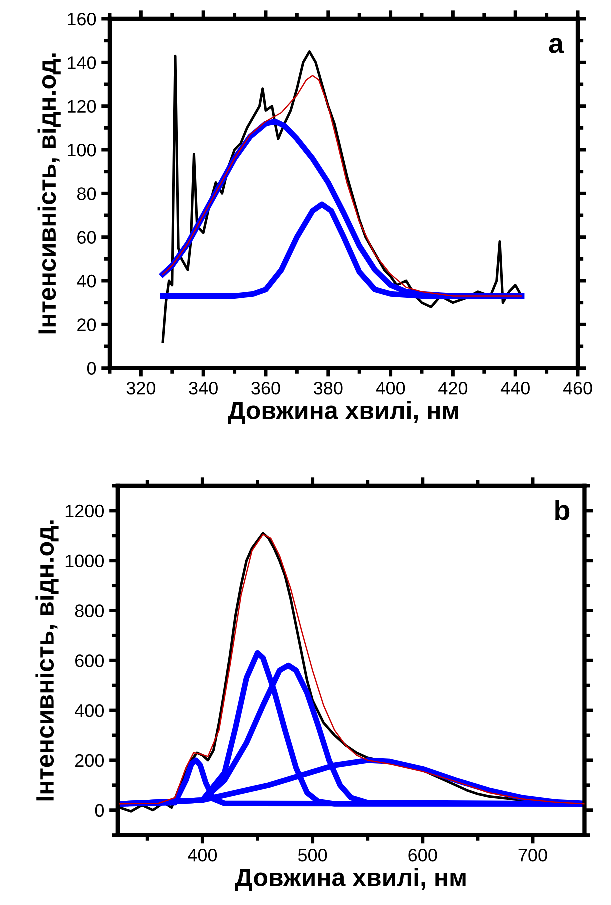 The width and height of the screenshot is (611, 905). Describe the element at coordinates (203, 388) in the screenshot. I see `x-tick-label: 340` at that location.